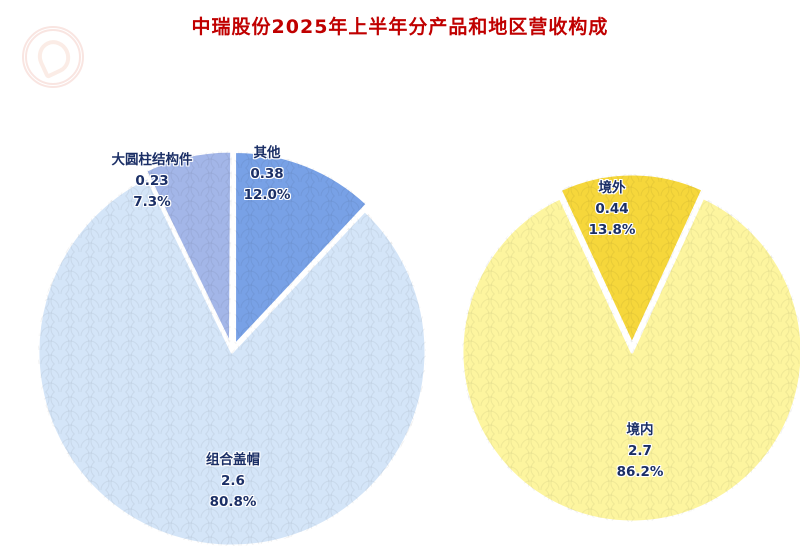 This screenshot has height=547, width=800. I want to click on watermark-logo, so click(53, 57).